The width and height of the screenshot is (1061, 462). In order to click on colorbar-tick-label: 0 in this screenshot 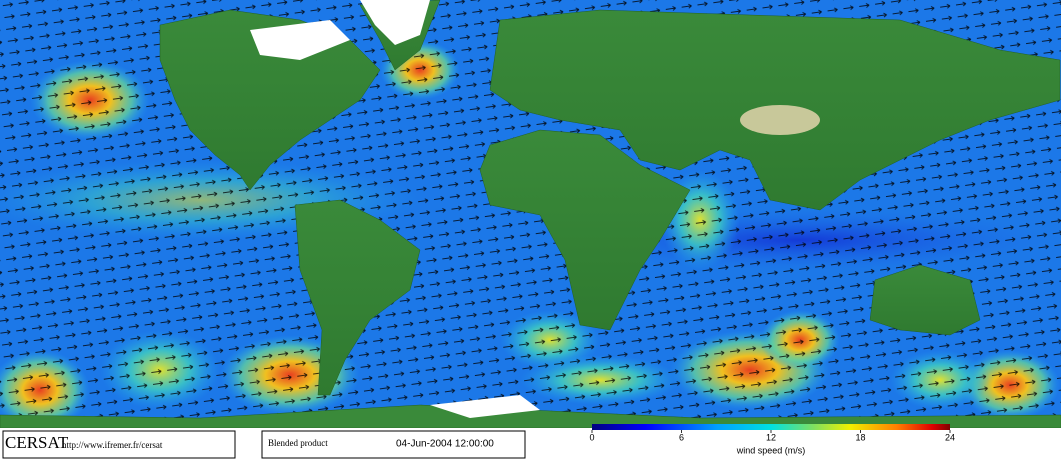, I will do `click(591, 437)`.